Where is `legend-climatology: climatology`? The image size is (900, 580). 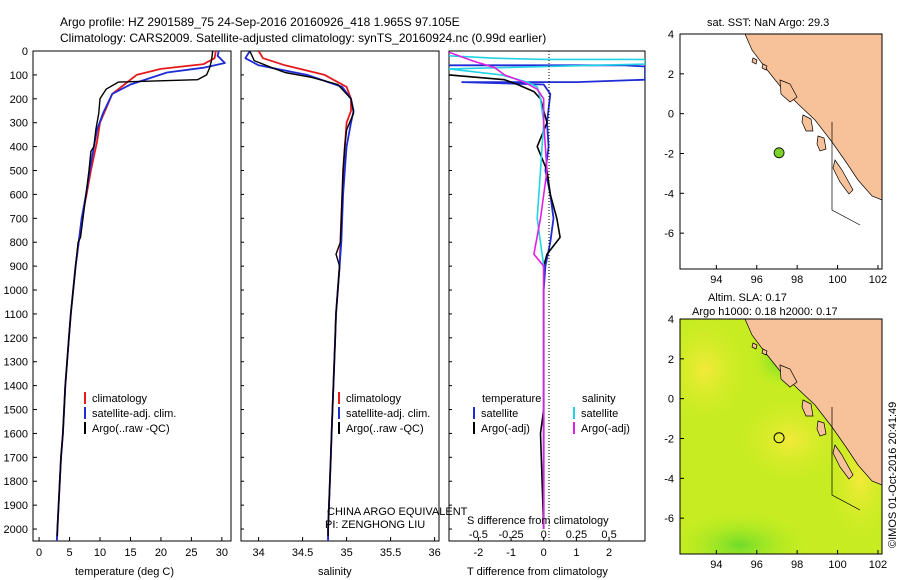
legend-climatology: climatology is located at coordinates (120, 399).